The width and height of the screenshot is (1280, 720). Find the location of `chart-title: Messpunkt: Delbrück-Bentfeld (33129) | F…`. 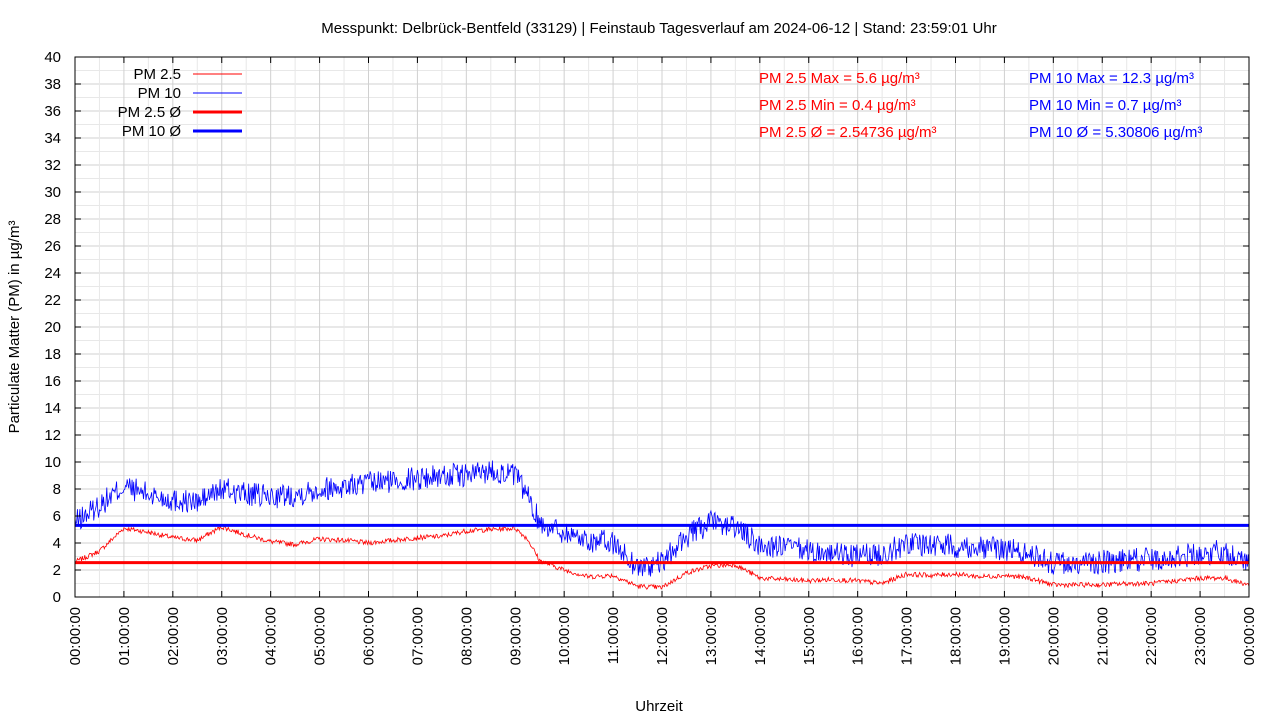

chart-title: Messpunkt: Delbrück-Bentfeld (33129) | F… is located at coordinates (658, 28).